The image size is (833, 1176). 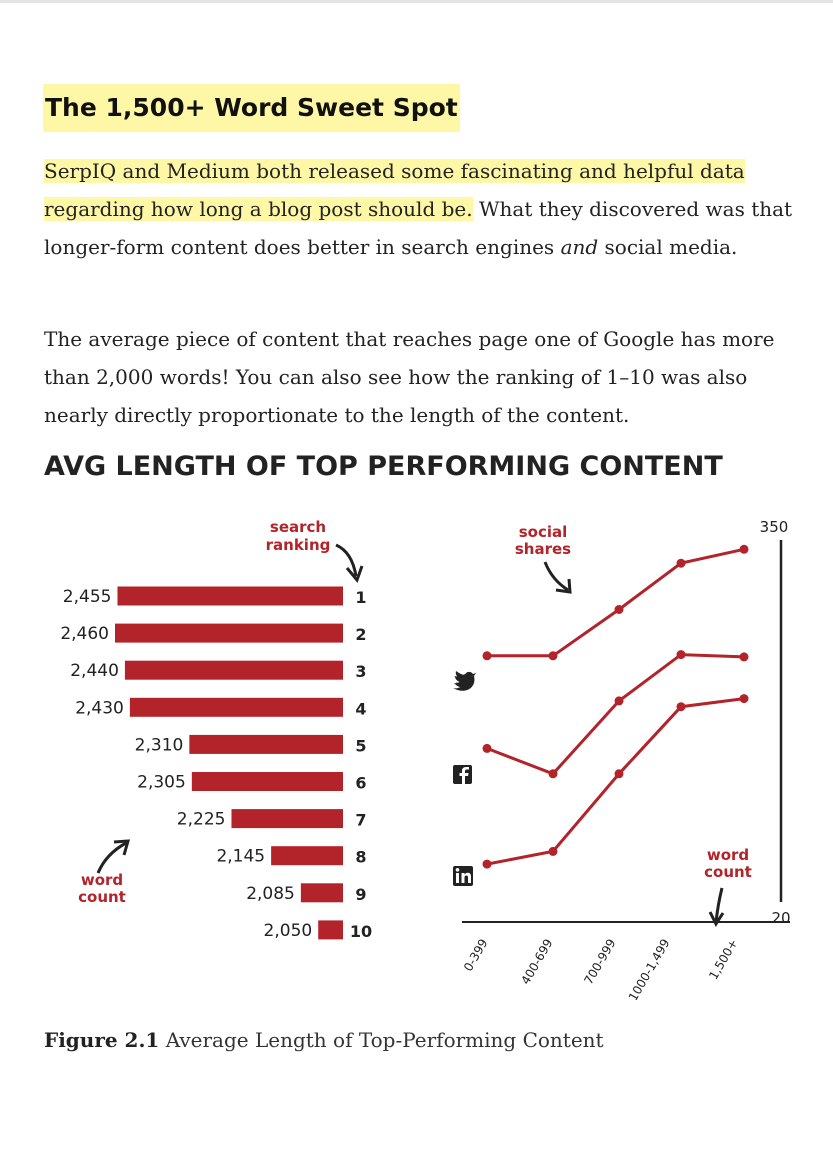 I want to click on x-tick-label: 700-999, so click(x=599, y=962).